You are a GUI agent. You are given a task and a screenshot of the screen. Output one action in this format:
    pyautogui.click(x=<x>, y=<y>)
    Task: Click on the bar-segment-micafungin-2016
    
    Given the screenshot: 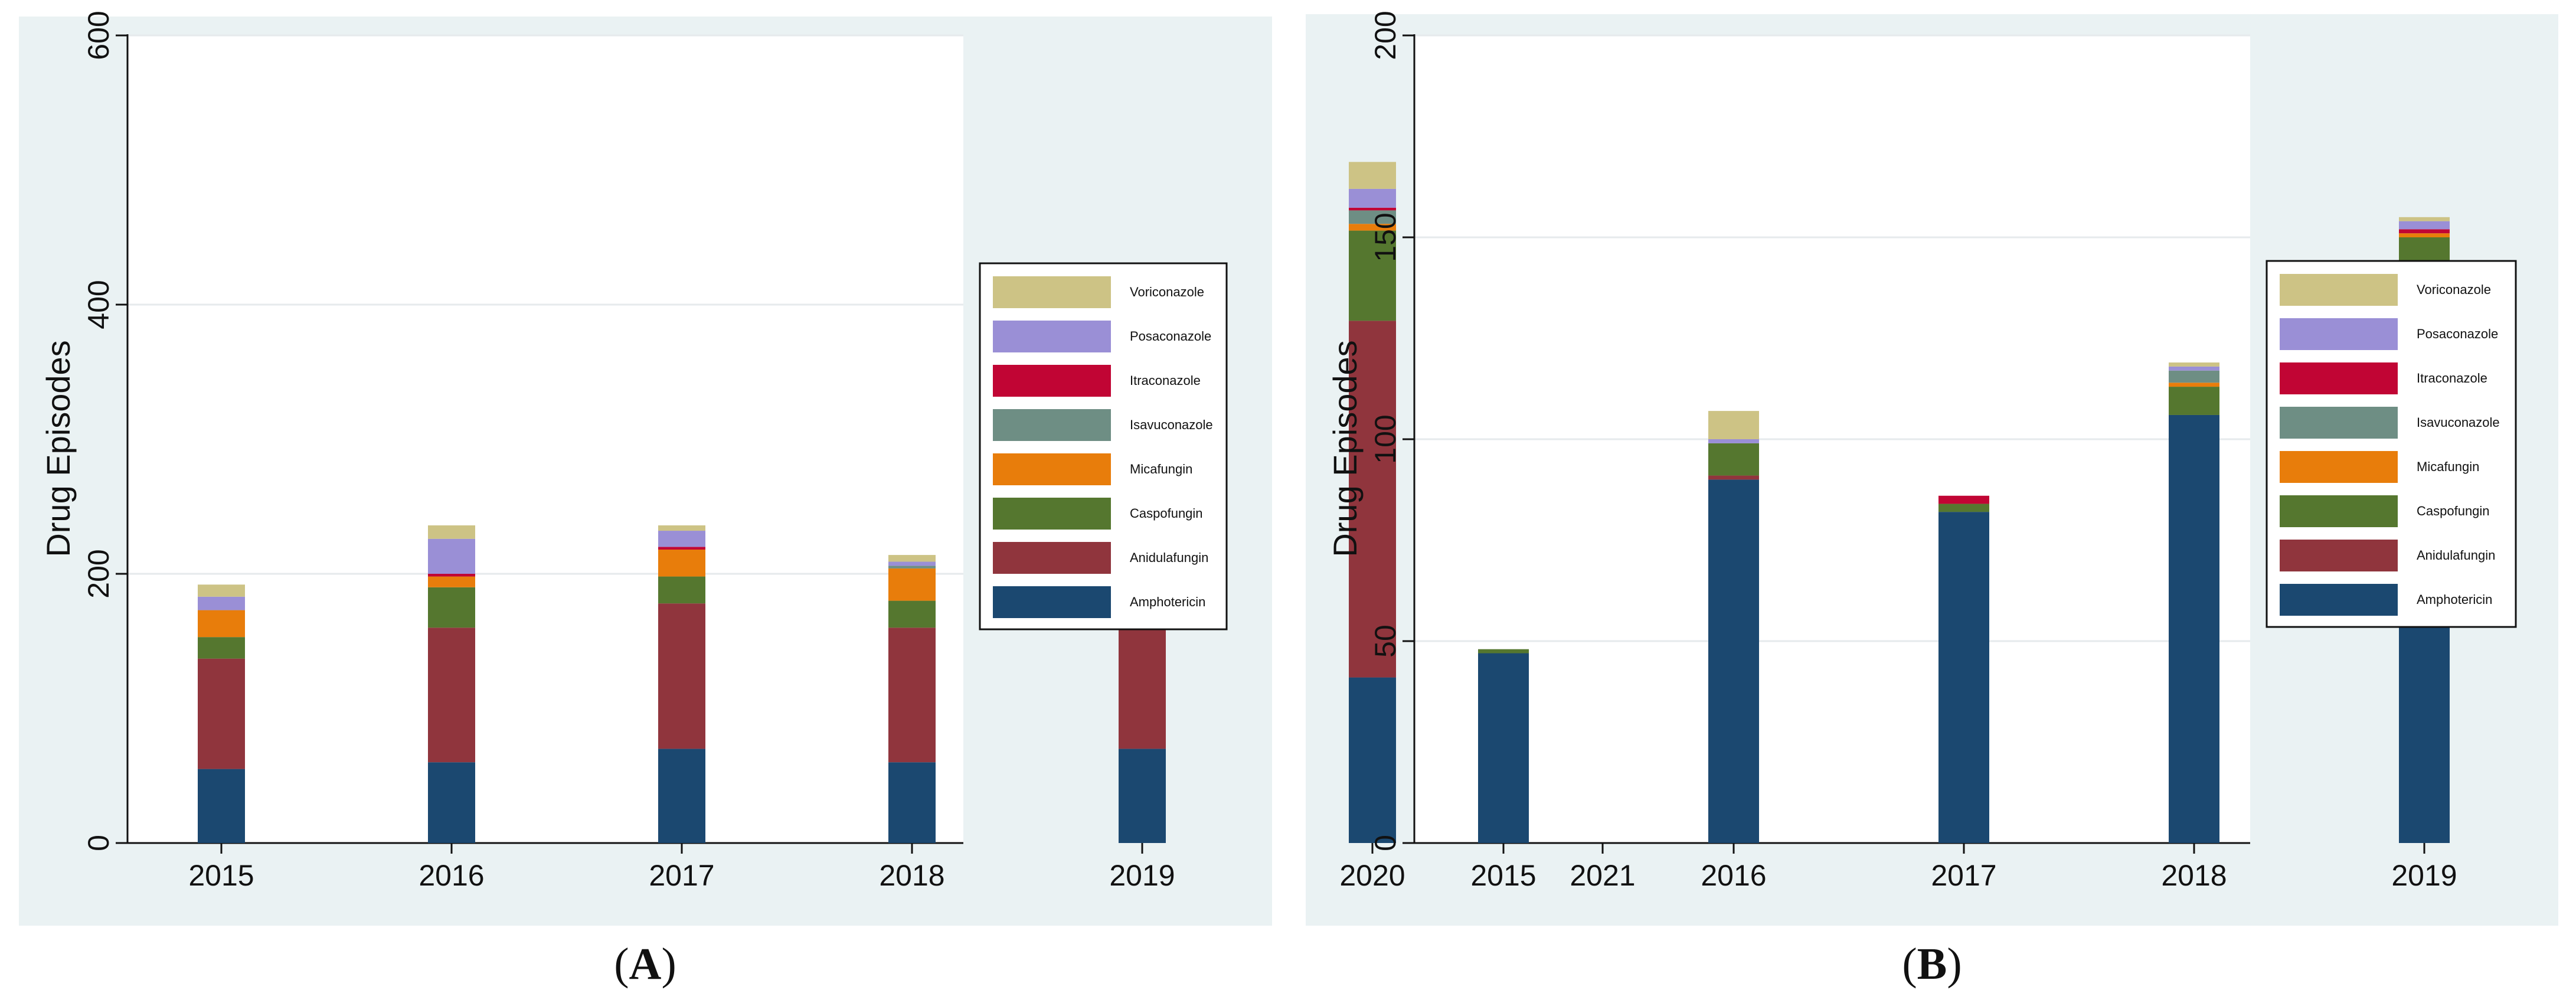 What is the action you would take?
    pyautogui.click(x=451, y=581)
    